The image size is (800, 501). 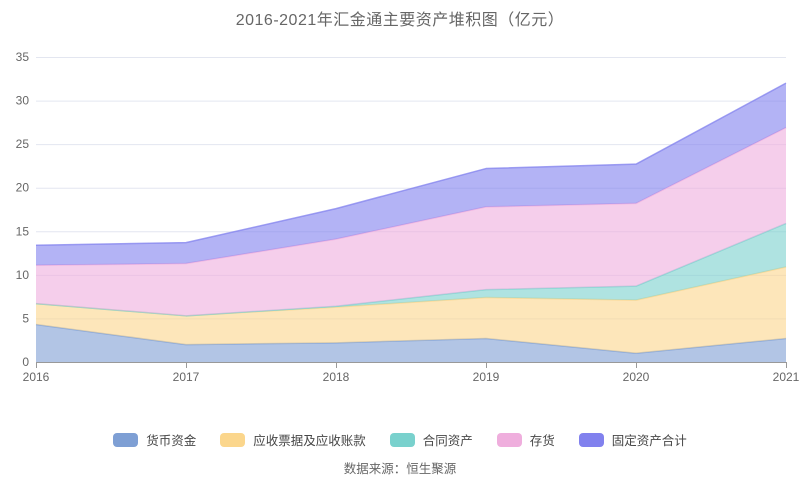 What do you see at coordinates (23, 144) in the screenshot?
I see `y-axis-tick-label: 25` at bounding box center [23, 144].